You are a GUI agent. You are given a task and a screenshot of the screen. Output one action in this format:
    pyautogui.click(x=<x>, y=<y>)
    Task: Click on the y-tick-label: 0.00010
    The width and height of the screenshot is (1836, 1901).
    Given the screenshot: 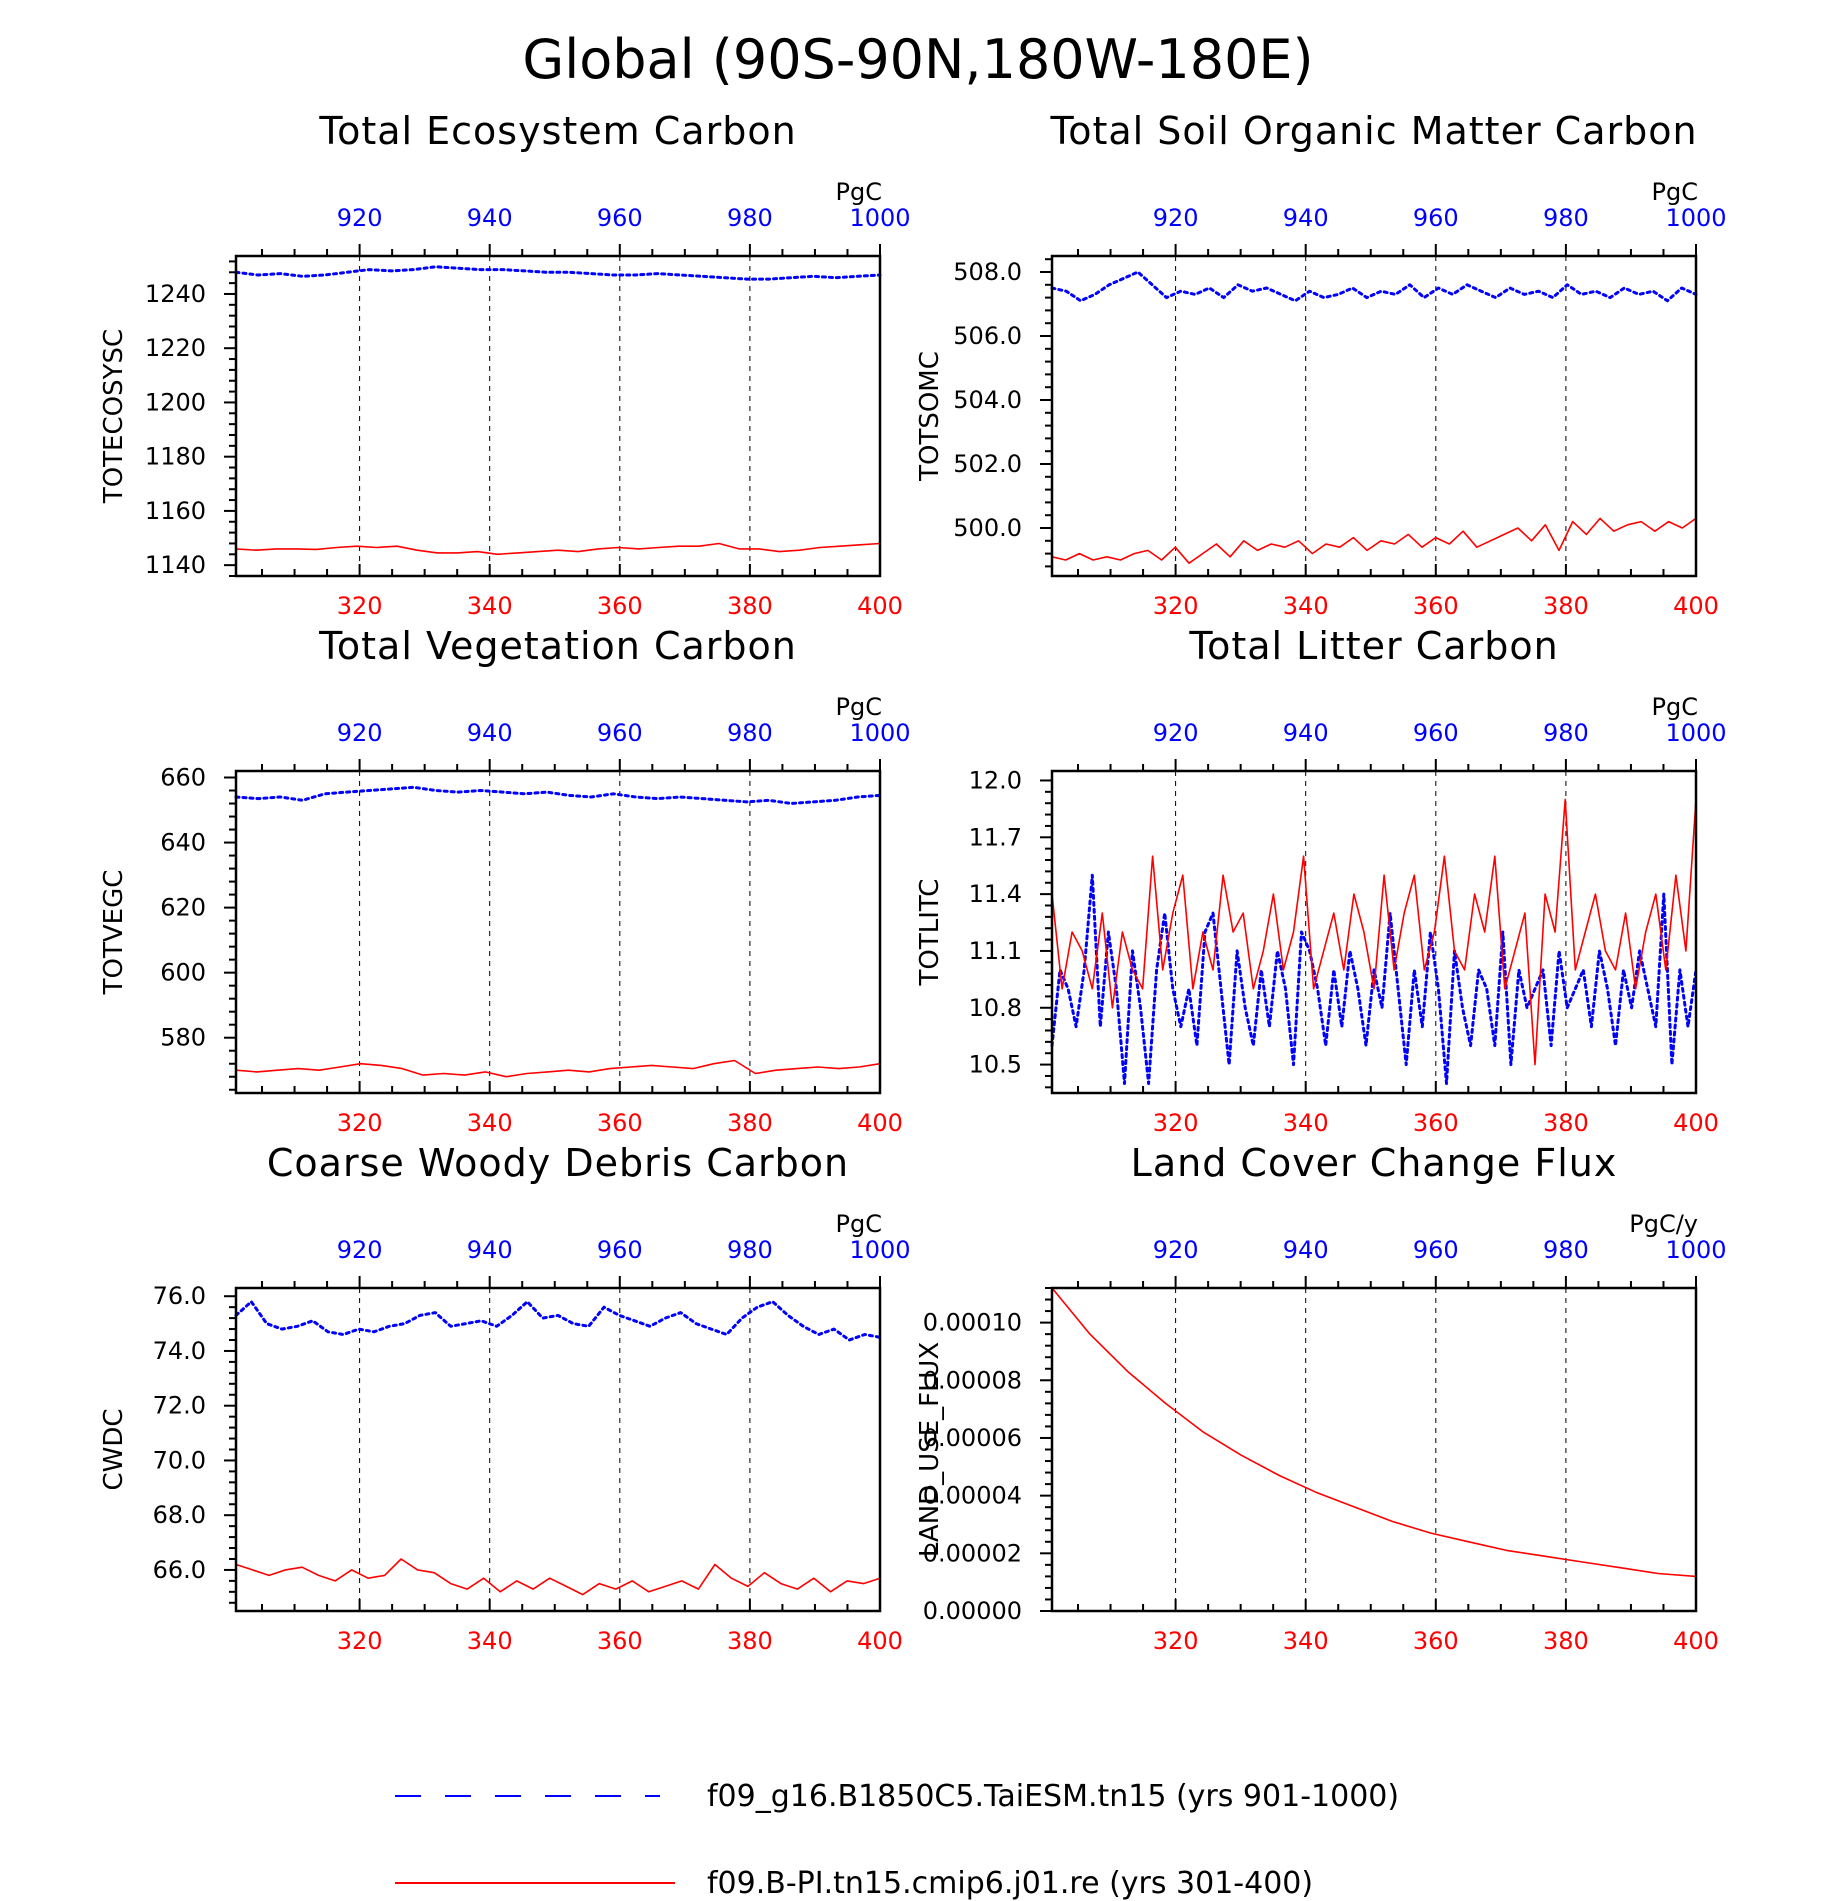 What is the action you would take?
    pyautogui.click(x=972, y=1323)
    